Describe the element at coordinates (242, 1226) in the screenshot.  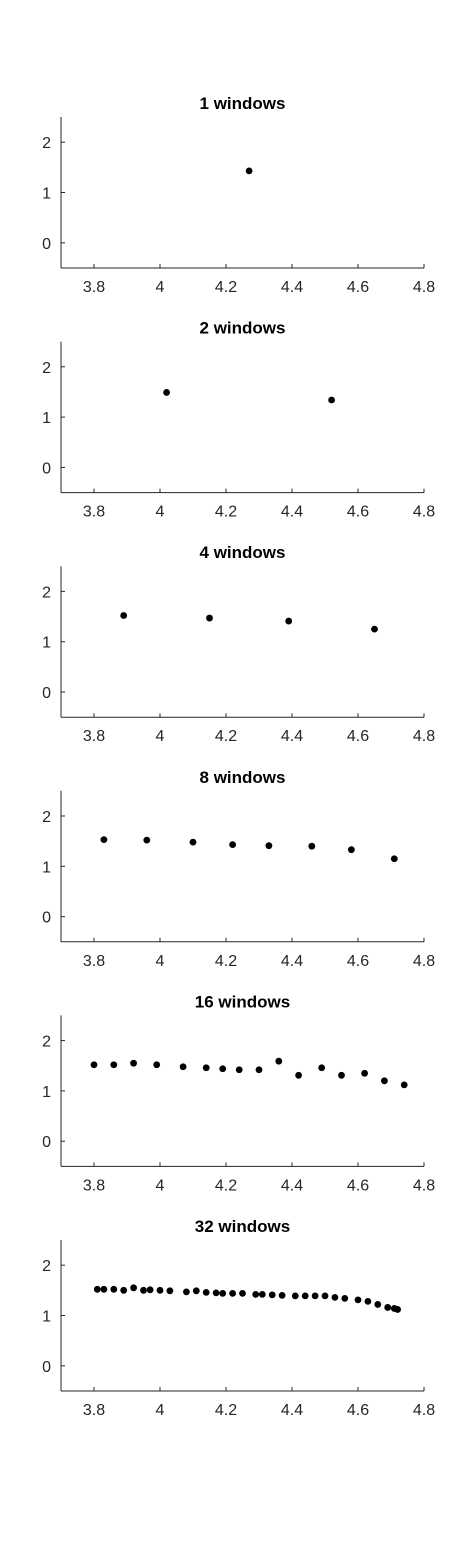
I see `chart-title: 32 windows` at that location.